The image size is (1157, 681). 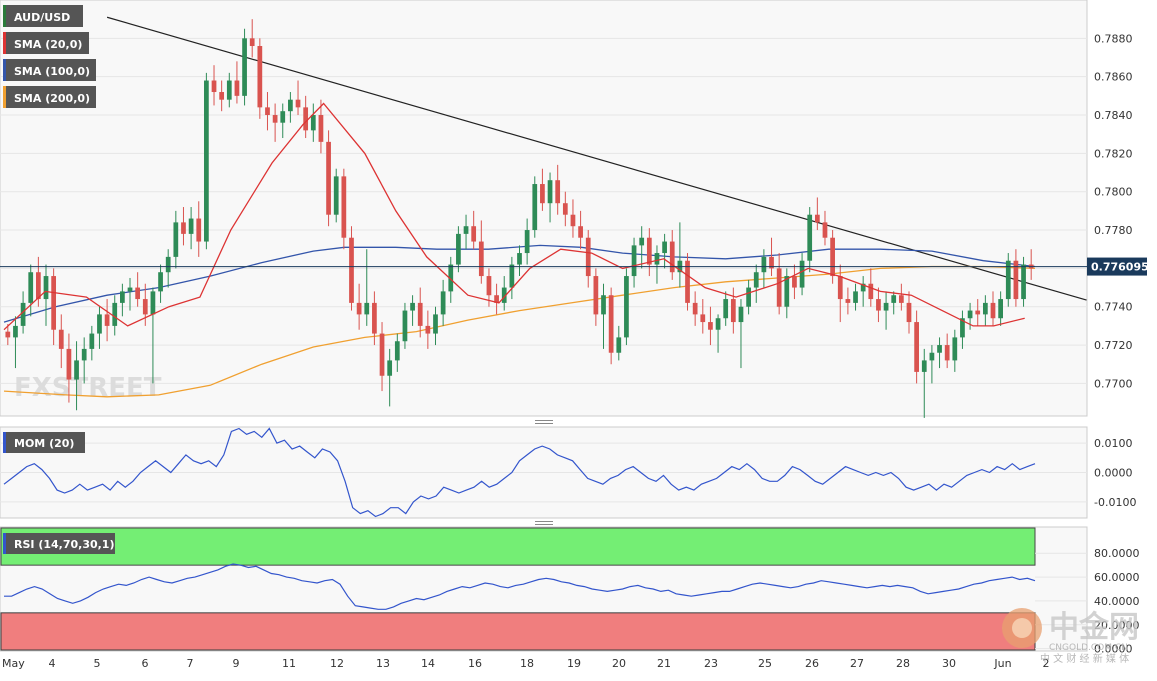 I want to click on legend-symbol: AUD/USD, so click(x=43, y=16).